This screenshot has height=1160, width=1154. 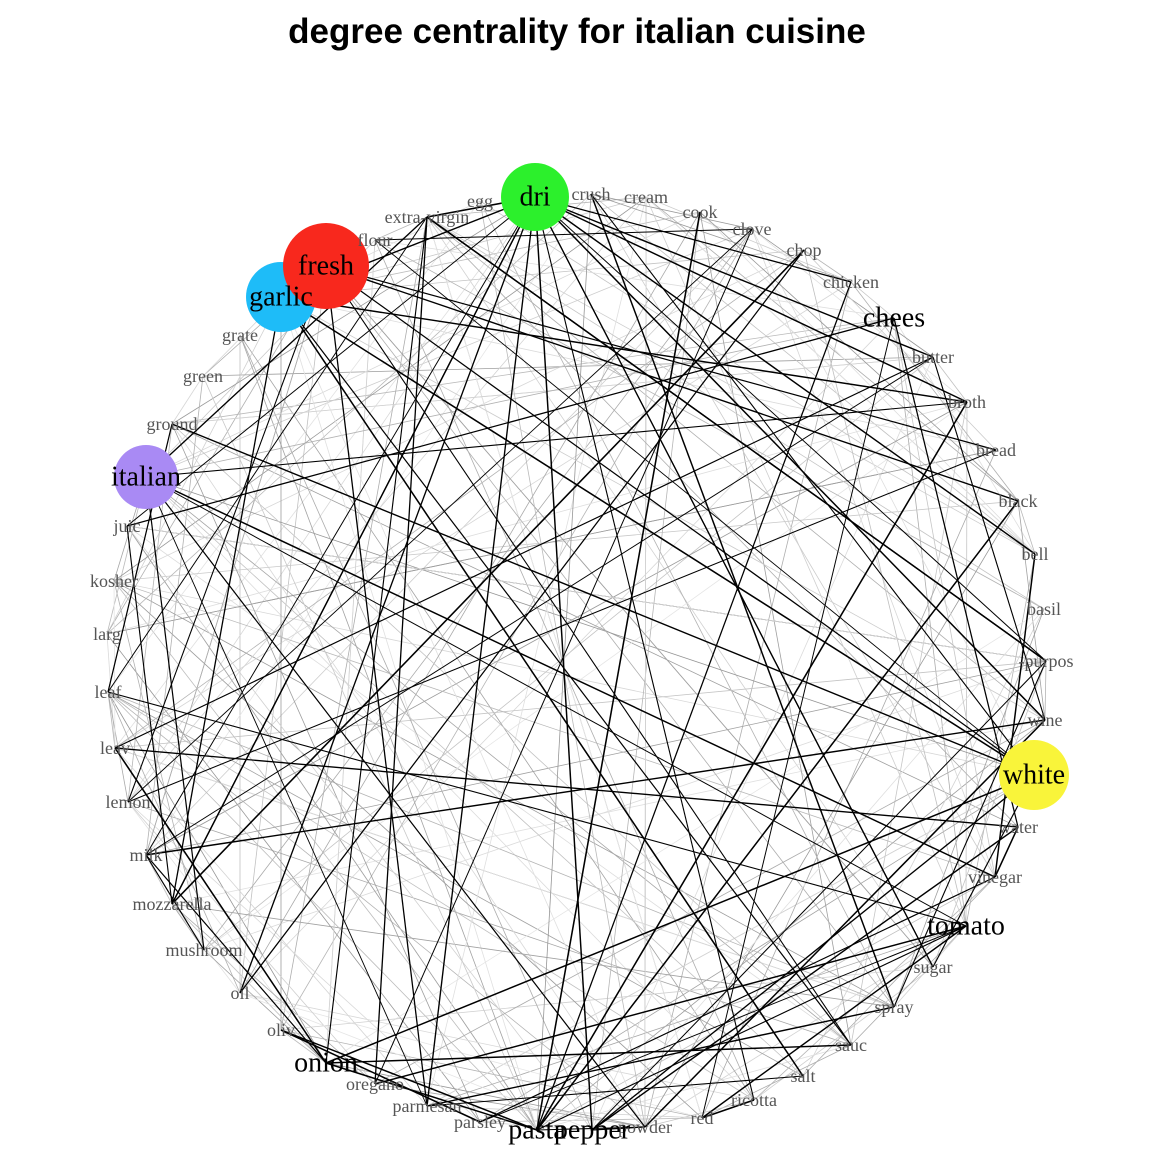 I want to click on node-circle-fresh, so click(x=326, y=266).